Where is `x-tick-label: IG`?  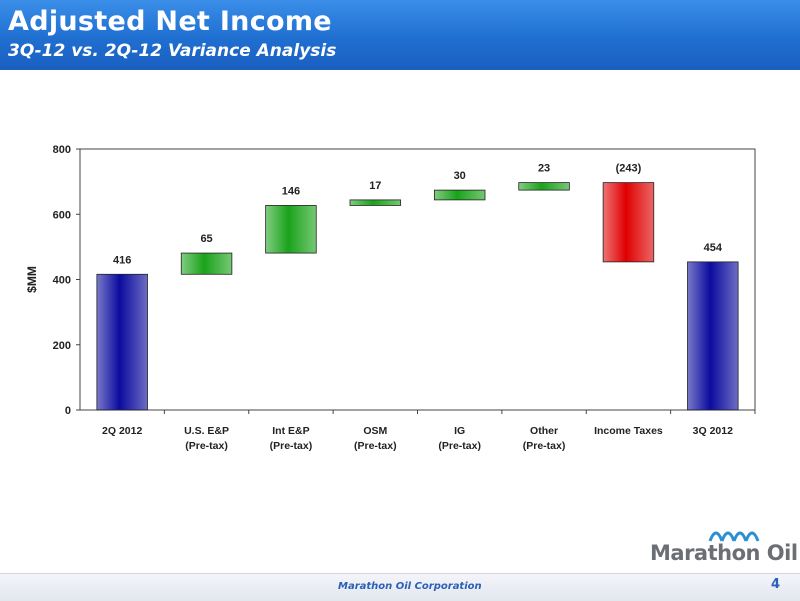
x-tick-label: IG is located at coordinates (459, 431).